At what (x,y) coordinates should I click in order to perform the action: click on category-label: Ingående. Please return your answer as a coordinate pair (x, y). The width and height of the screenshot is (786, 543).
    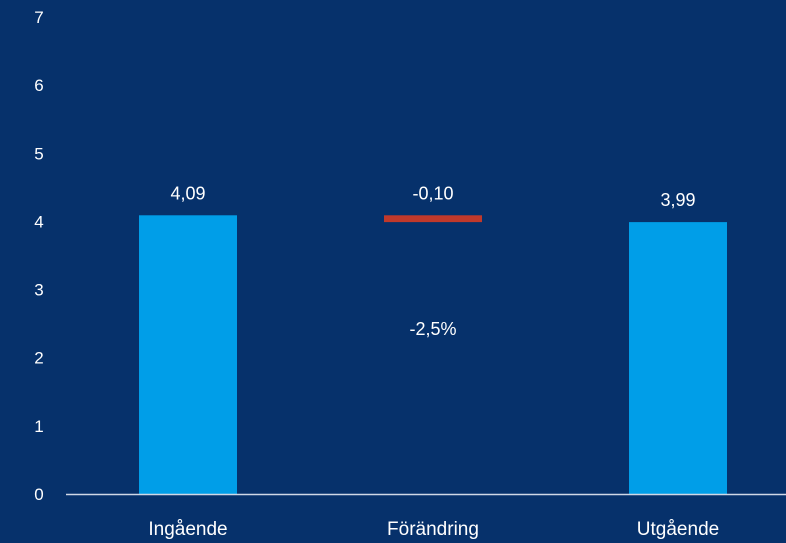
    Looking at the image, I should click on (187, 529).